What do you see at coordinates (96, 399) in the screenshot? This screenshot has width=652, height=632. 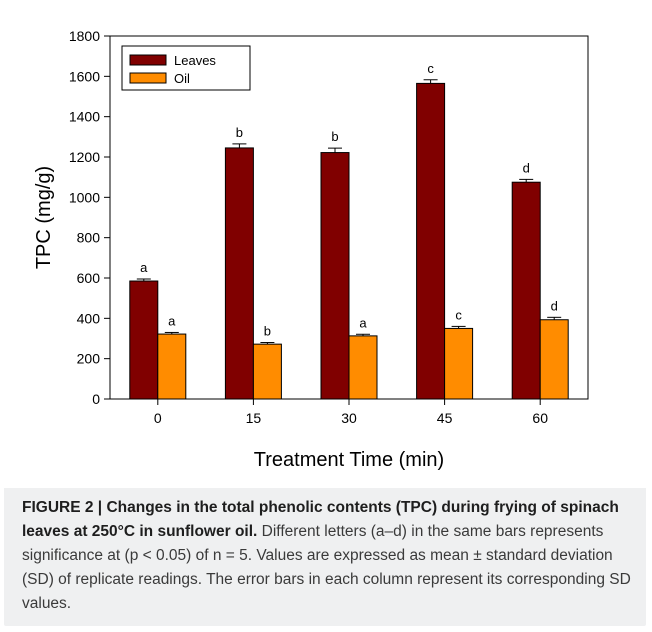 I see `y-tick-label: 0` at bounding box center [96, 399].